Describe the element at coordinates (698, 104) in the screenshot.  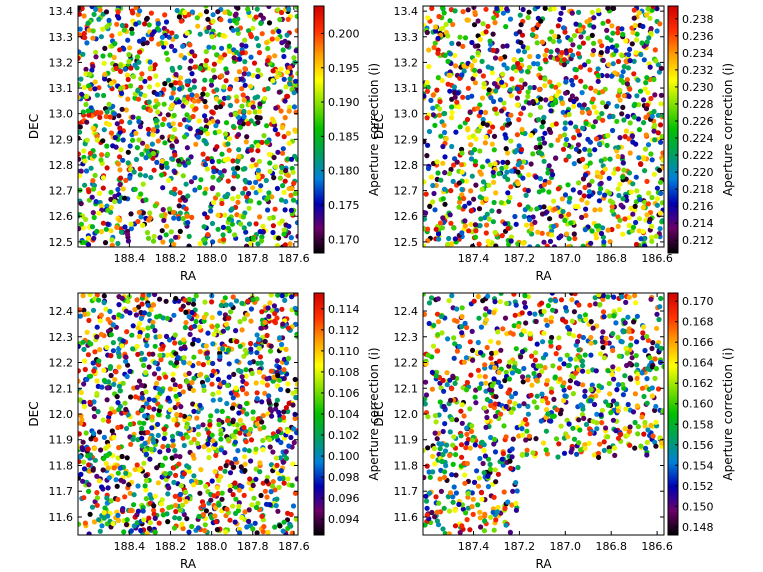
I see `colorbar-tick-label: 0.228` at that location.